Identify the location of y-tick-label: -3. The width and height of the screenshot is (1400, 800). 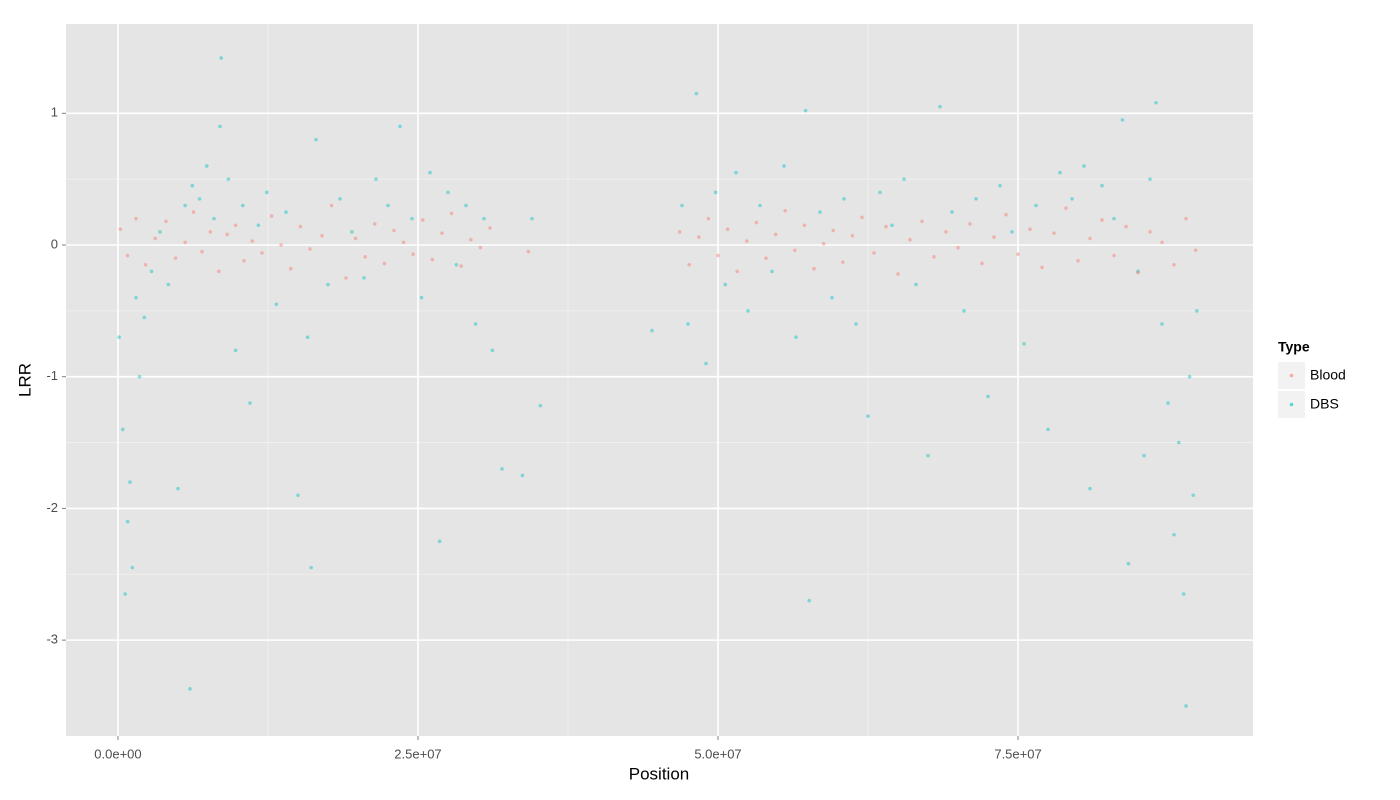
(52, 639).